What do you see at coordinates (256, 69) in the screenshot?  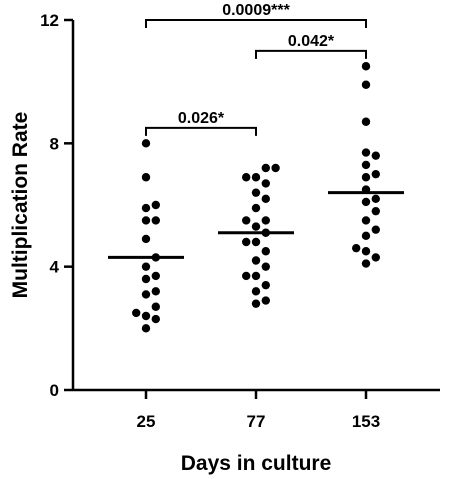 I see `significance-brackets: 0.0009*** 0.042* 0.026*` at bounding box center [256, 69].